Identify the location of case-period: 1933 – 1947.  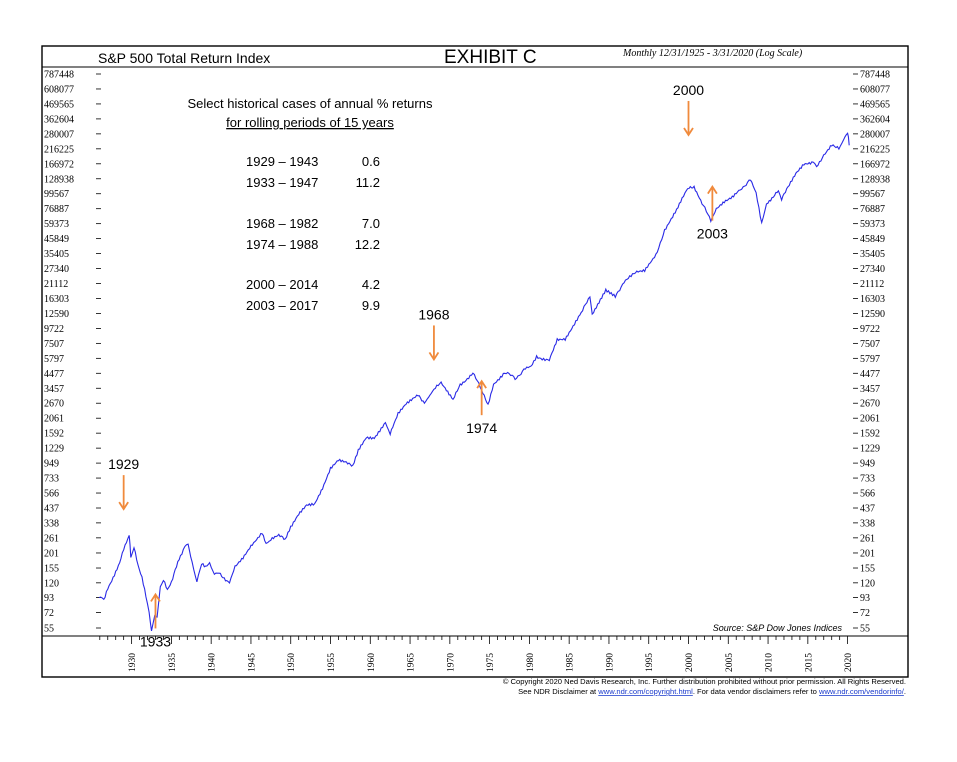
(282, 182).